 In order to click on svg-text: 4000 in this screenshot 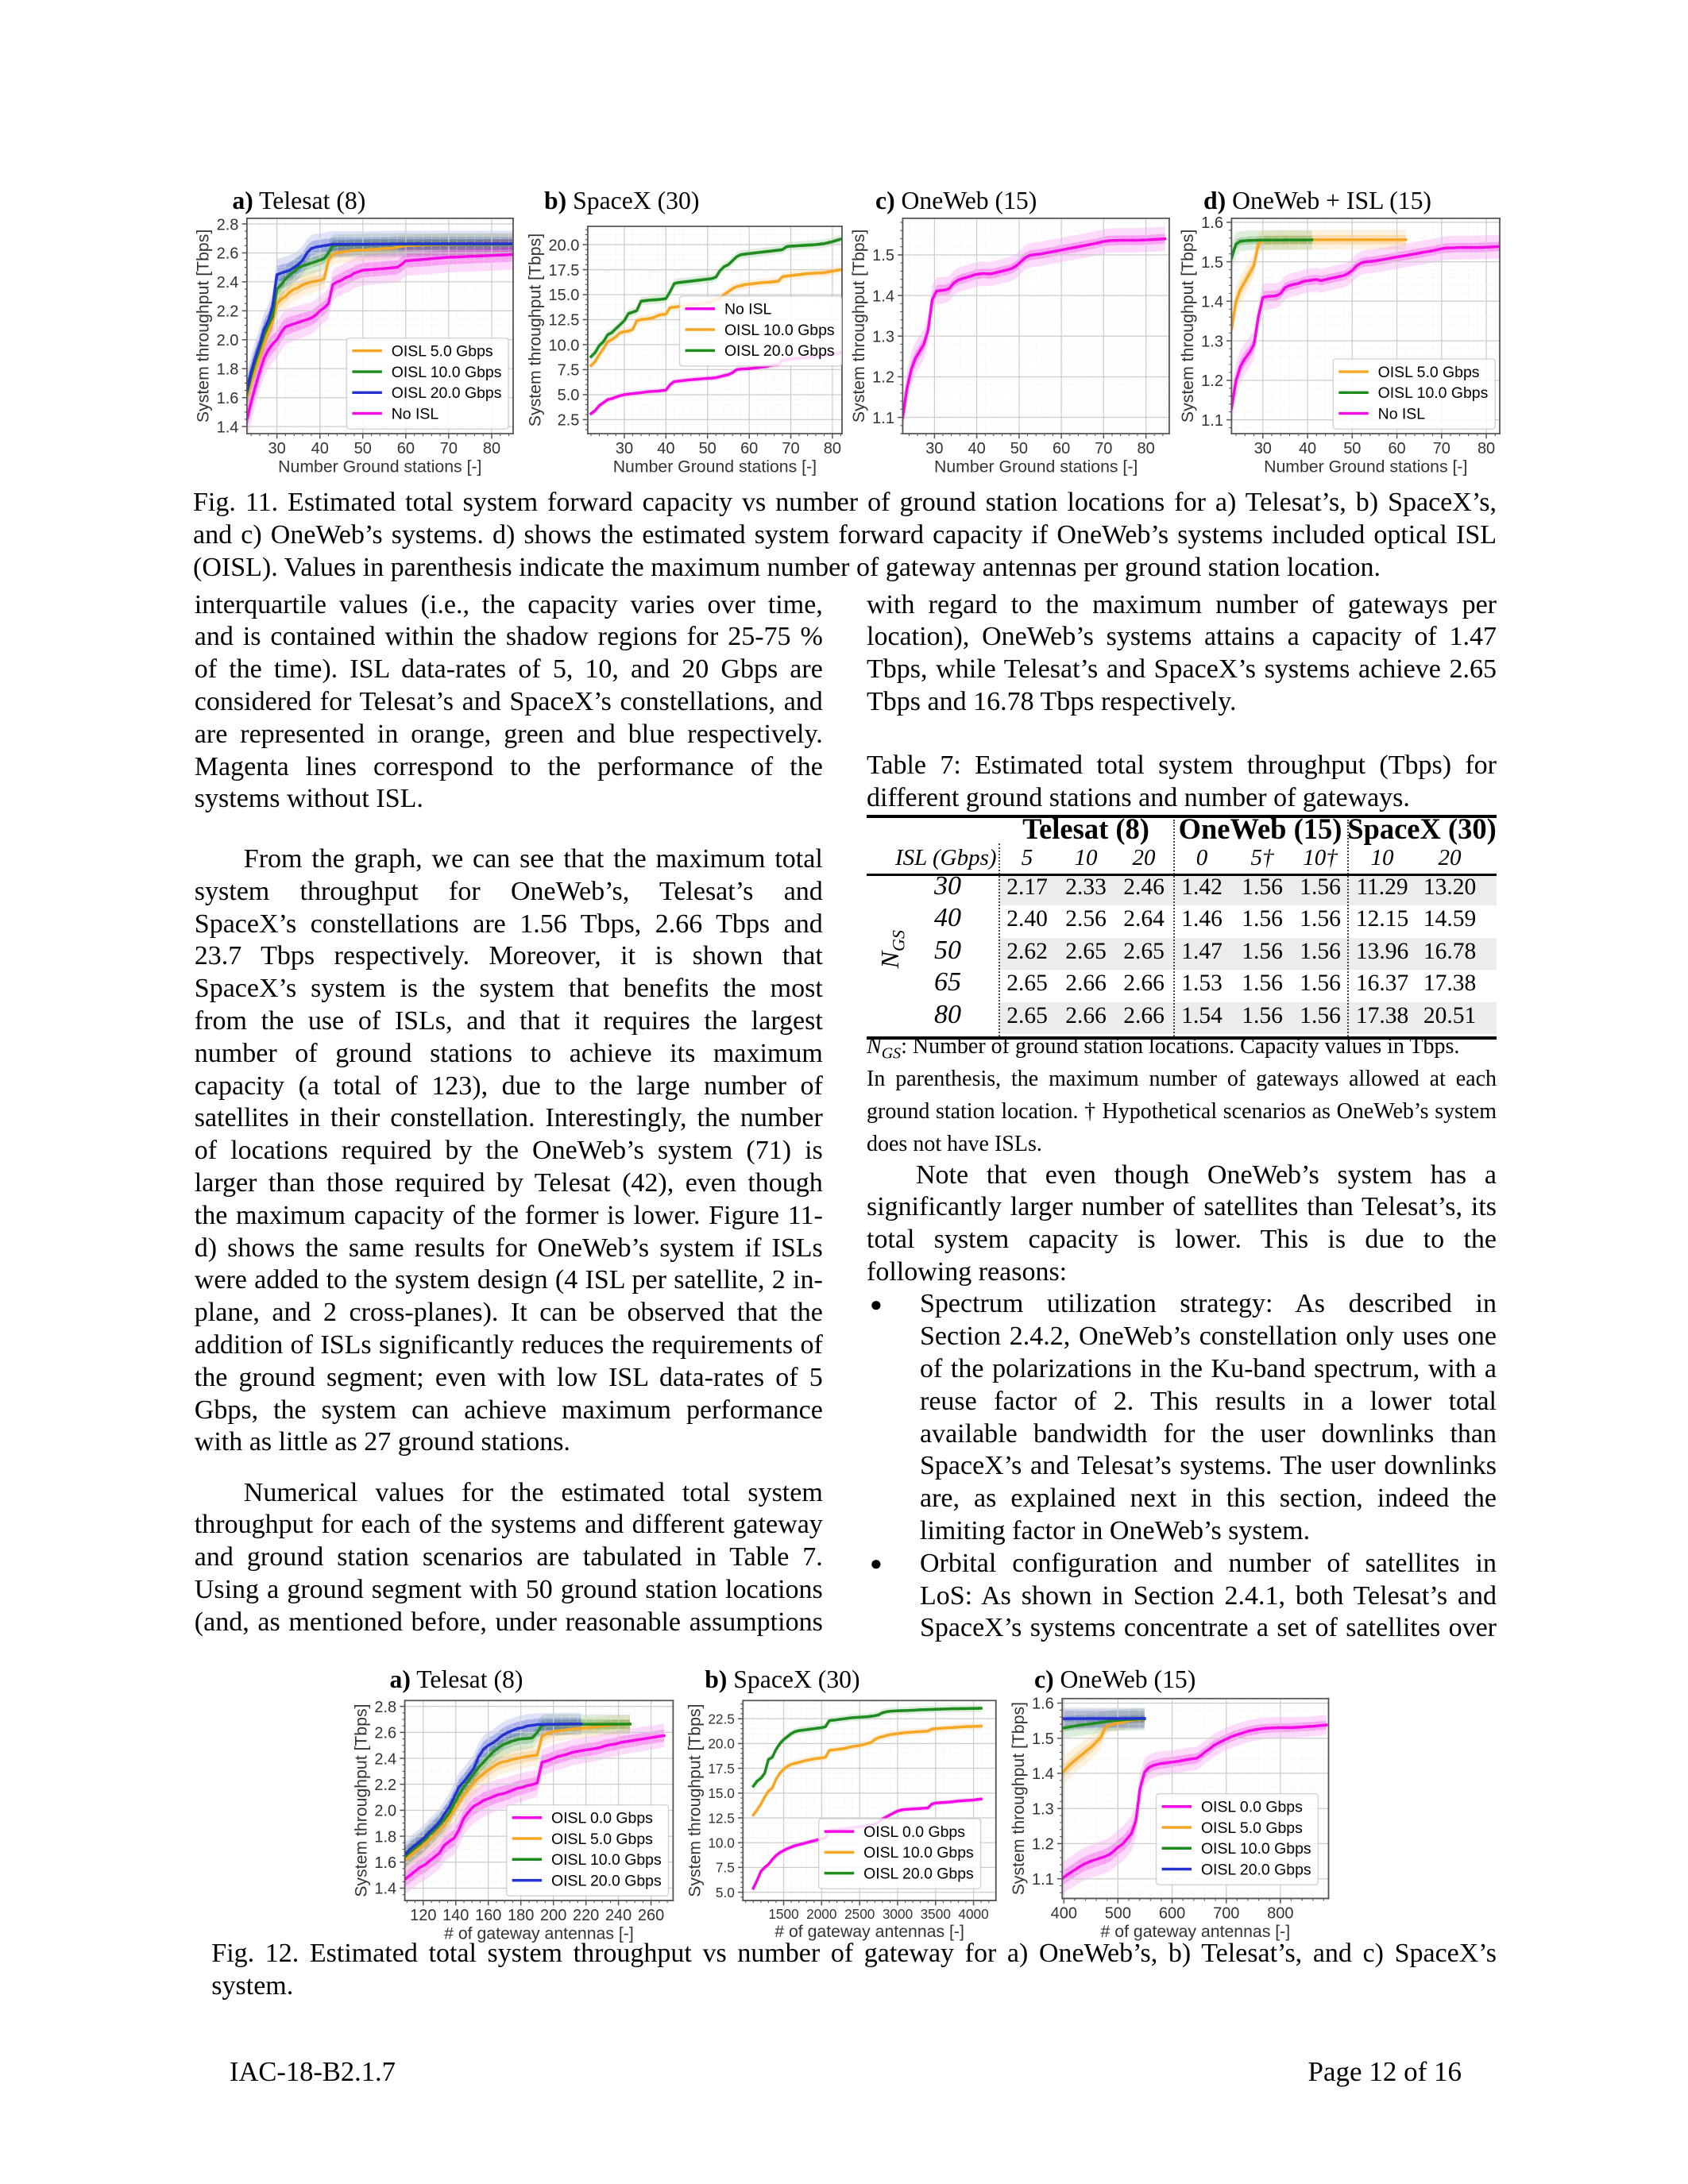, I will do `click(973, 1914)`.